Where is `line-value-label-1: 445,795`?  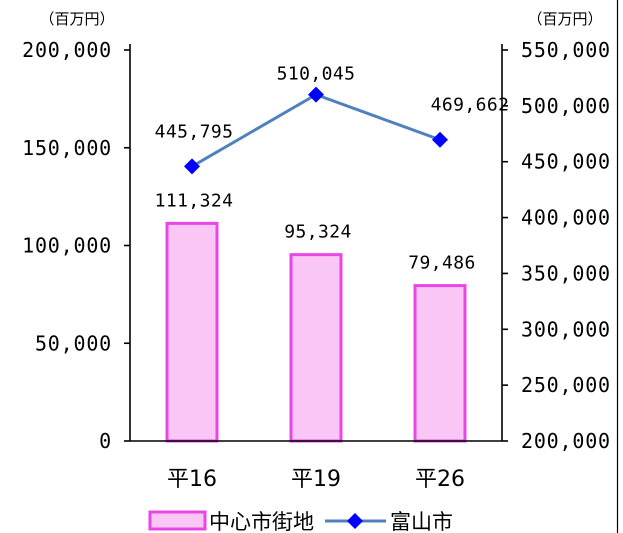
line-value-label-1: 445,795 is located at coordinates (194, 131).